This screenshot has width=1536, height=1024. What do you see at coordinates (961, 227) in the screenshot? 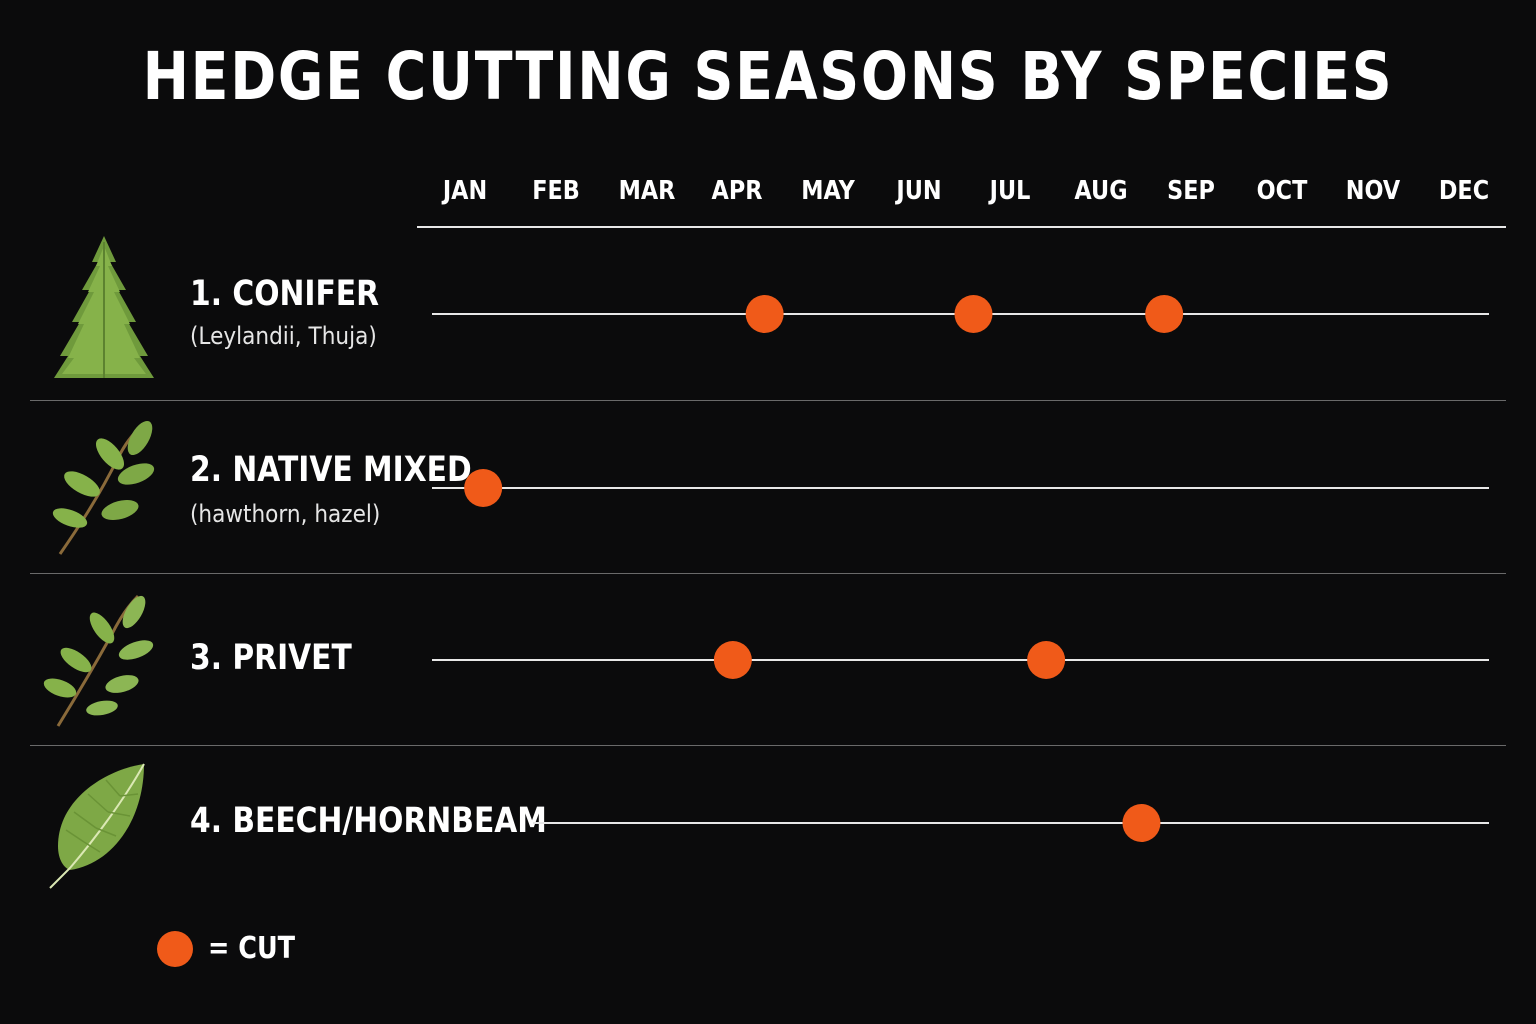
I see `axis-line` at bounding box center [961, 227].